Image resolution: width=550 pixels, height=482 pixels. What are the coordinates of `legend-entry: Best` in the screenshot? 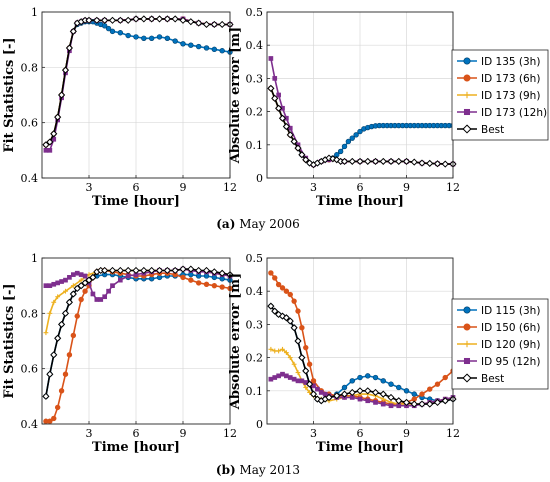 It's located at (480, 130).